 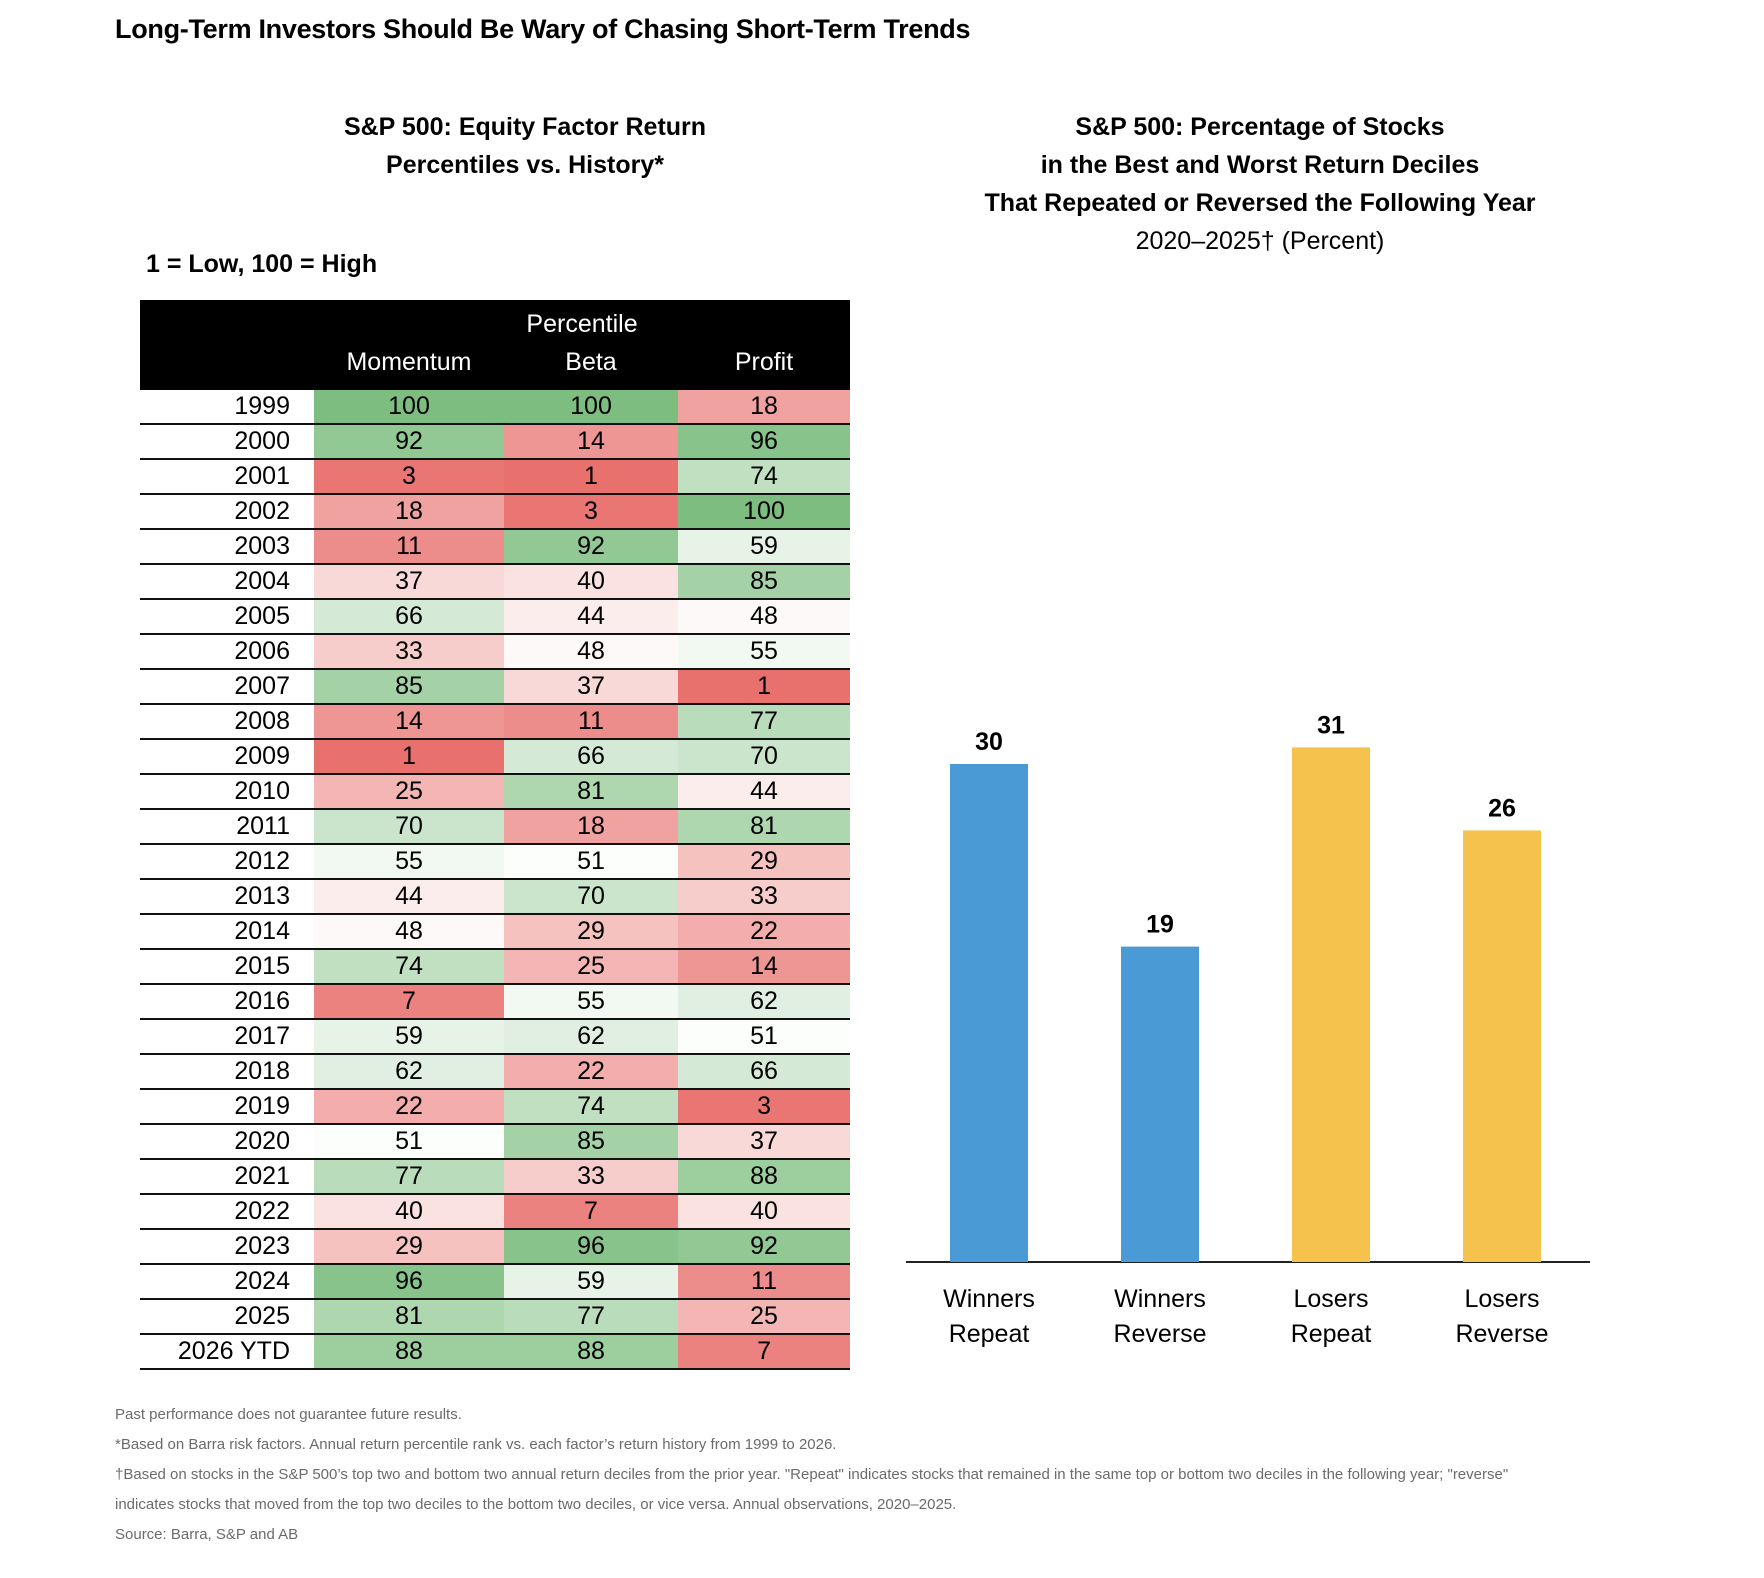 What do you see at coordinates (591, 477) in the screenshot?
I see `cell-beta: 1` at bounding box center [591, 477].